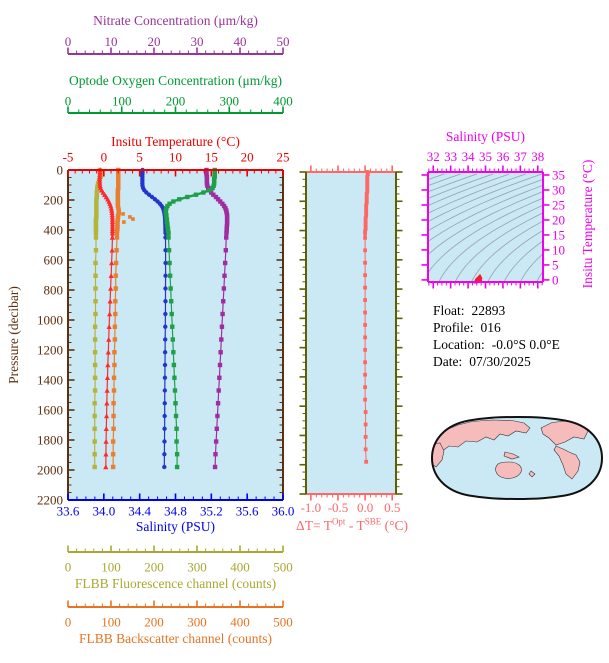 The height and width of the screenshot is (663, 609). What do you see at coordinates (211, 511) in the screenshot?
I see `svg-text: 35.2` at bounding box center [211, 511].